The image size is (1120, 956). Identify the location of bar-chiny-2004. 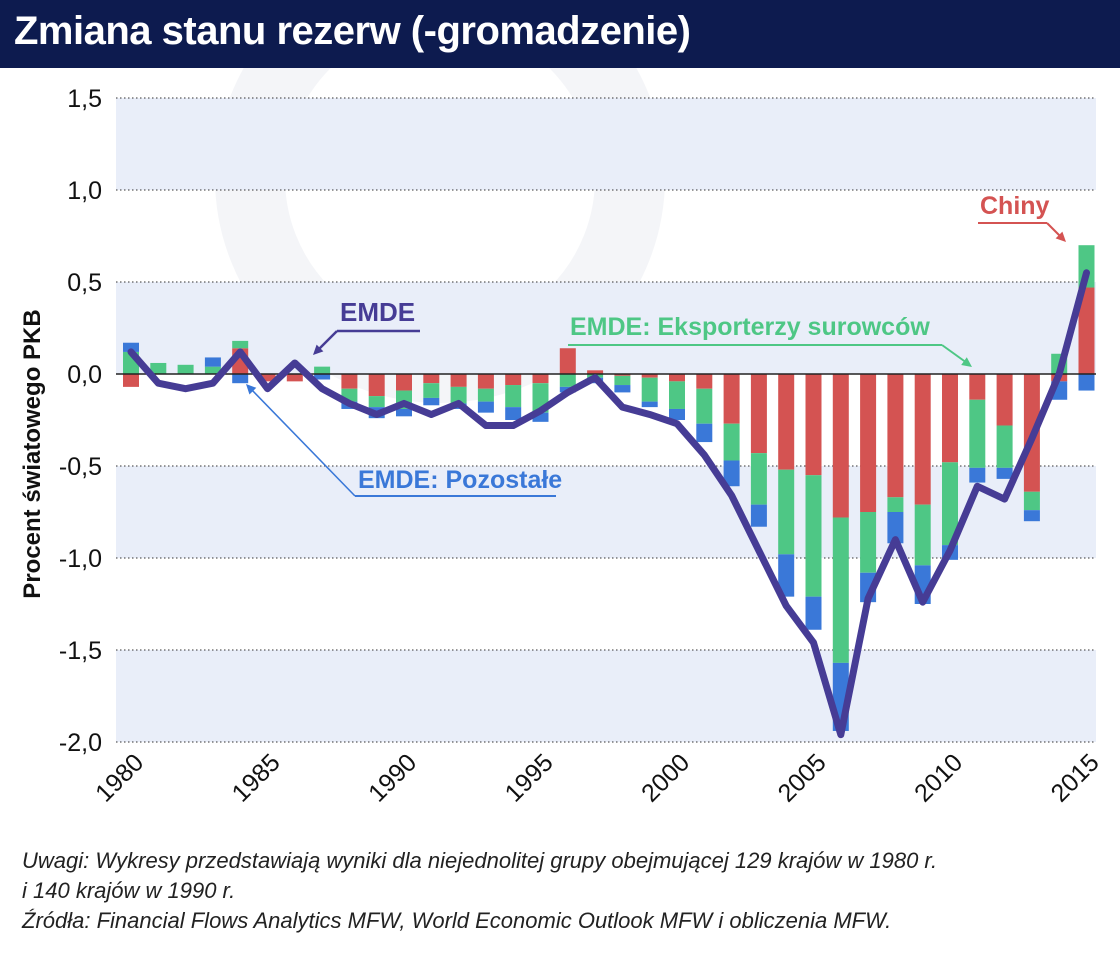
(786, 422).